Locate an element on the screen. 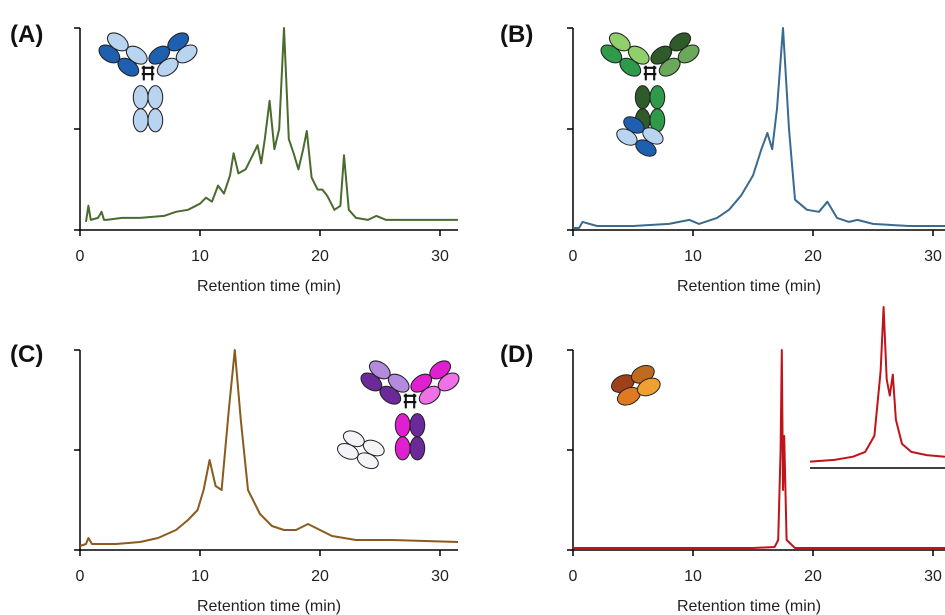 The height and width of the screenshot is (615, 945). panel-title: (C) is located at coordinates (26, 354).